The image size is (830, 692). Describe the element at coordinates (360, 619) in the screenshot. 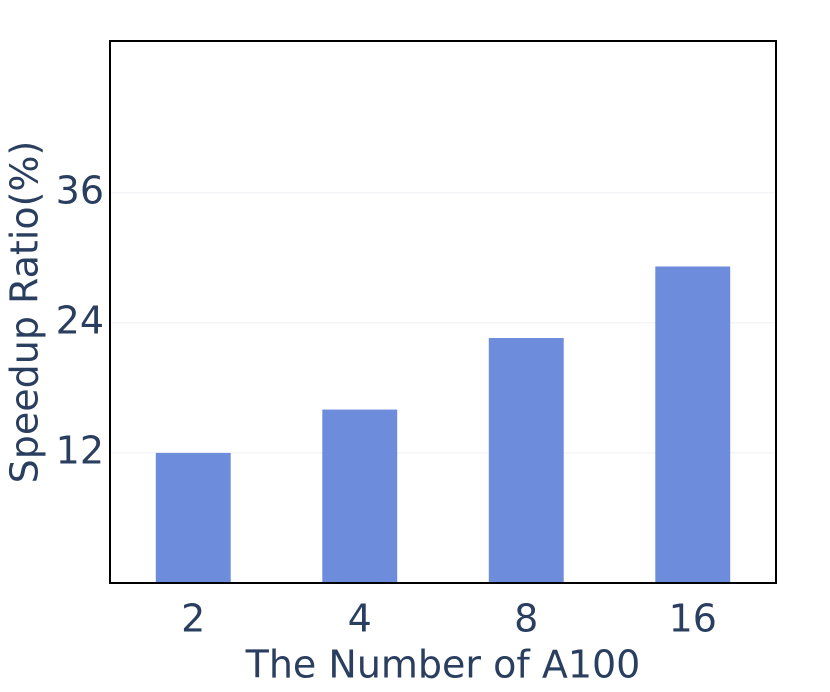

I see `x-tick-label: 4` at that location.